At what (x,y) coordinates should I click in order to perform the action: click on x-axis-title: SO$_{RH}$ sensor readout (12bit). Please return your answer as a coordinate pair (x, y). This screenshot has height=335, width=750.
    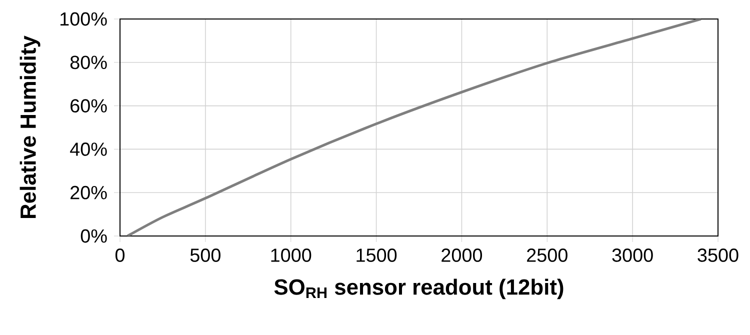
    Looking at the image, I should click on (419, 289).